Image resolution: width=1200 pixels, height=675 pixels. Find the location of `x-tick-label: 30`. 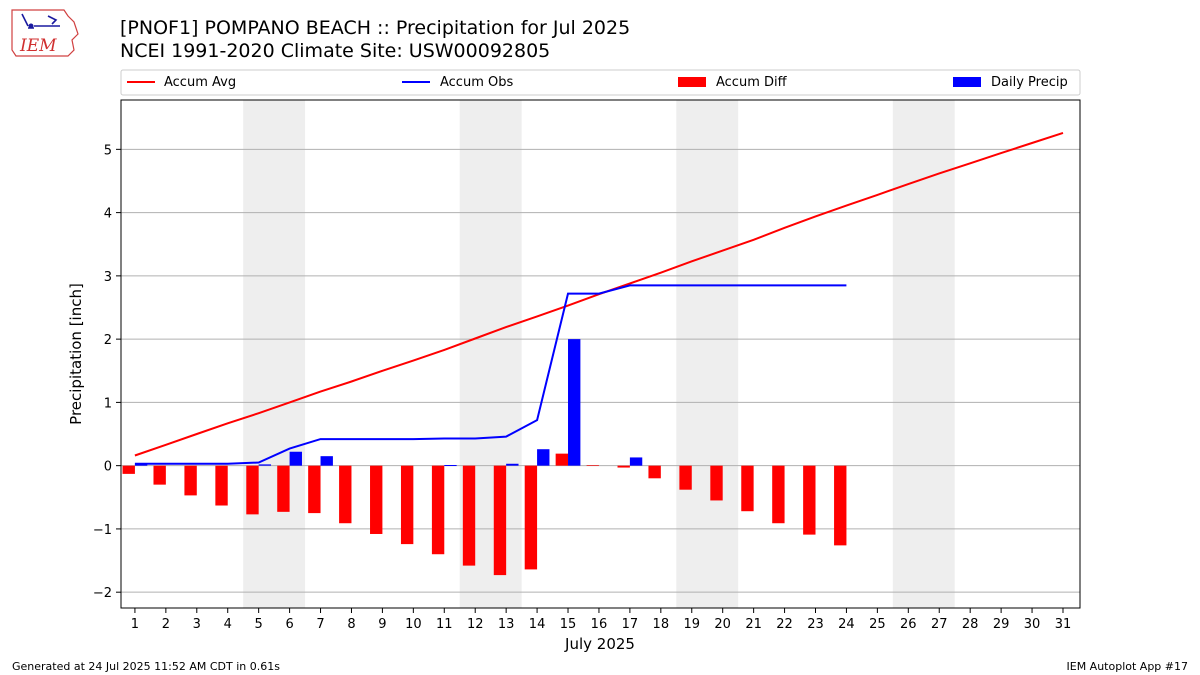

x-tick-label: 30 is located at coordinates (1032, 624).